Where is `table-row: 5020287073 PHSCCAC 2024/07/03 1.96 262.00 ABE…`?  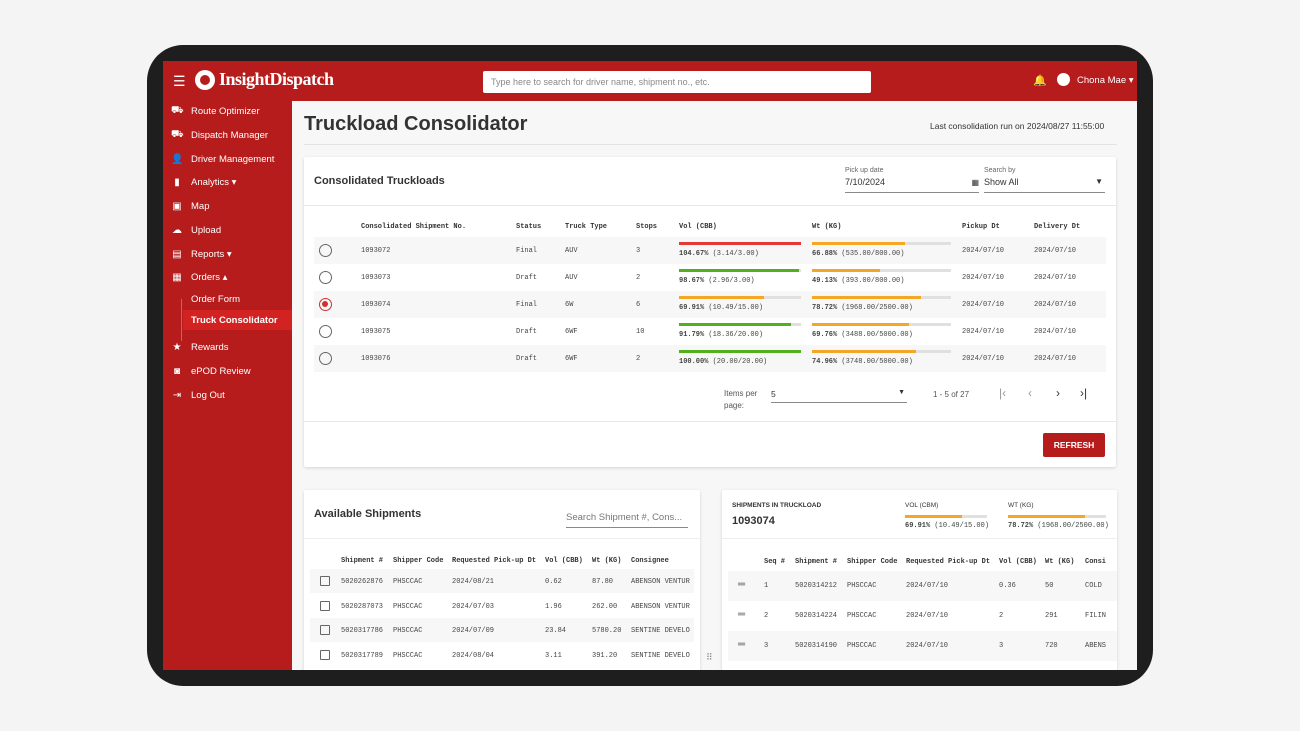
table-row: 5020287073 PHSCCAC 2024/07/03 1.96 262.00 ABE… is located at coordinates (502, 605).